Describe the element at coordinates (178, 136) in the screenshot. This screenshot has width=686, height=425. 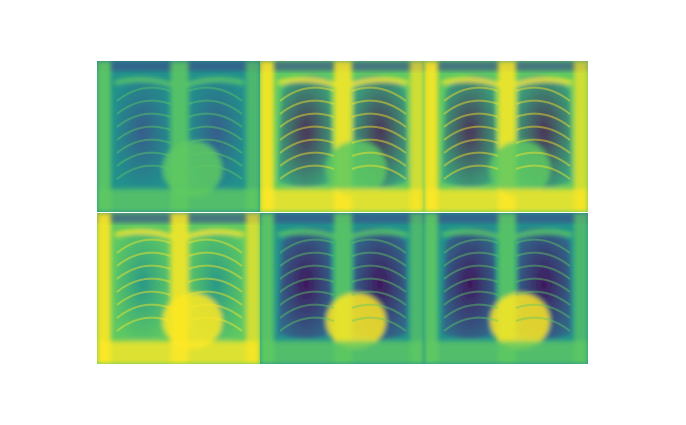
I see `xray-panel-r1c1` at that location.